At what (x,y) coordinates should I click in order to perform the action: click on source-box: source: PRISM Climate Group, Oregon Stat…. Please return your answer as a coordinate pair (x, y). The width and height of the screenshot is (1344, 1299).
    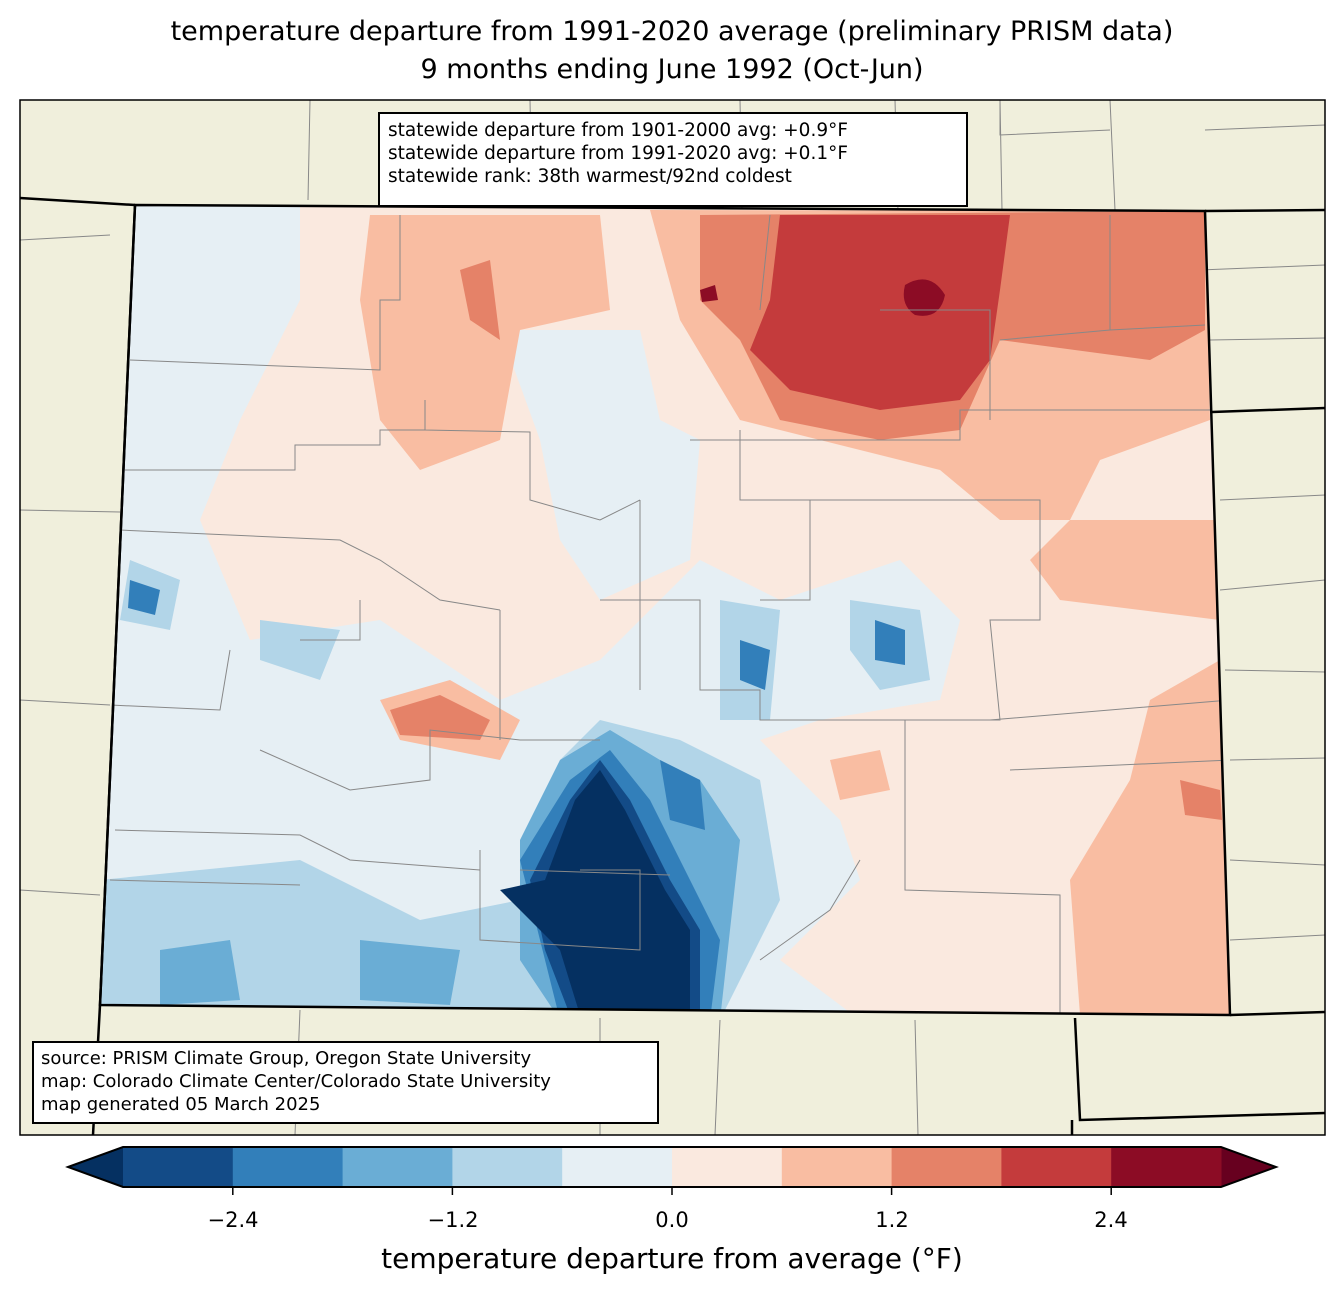
    Looking at the image, I should click on (345, 1082).